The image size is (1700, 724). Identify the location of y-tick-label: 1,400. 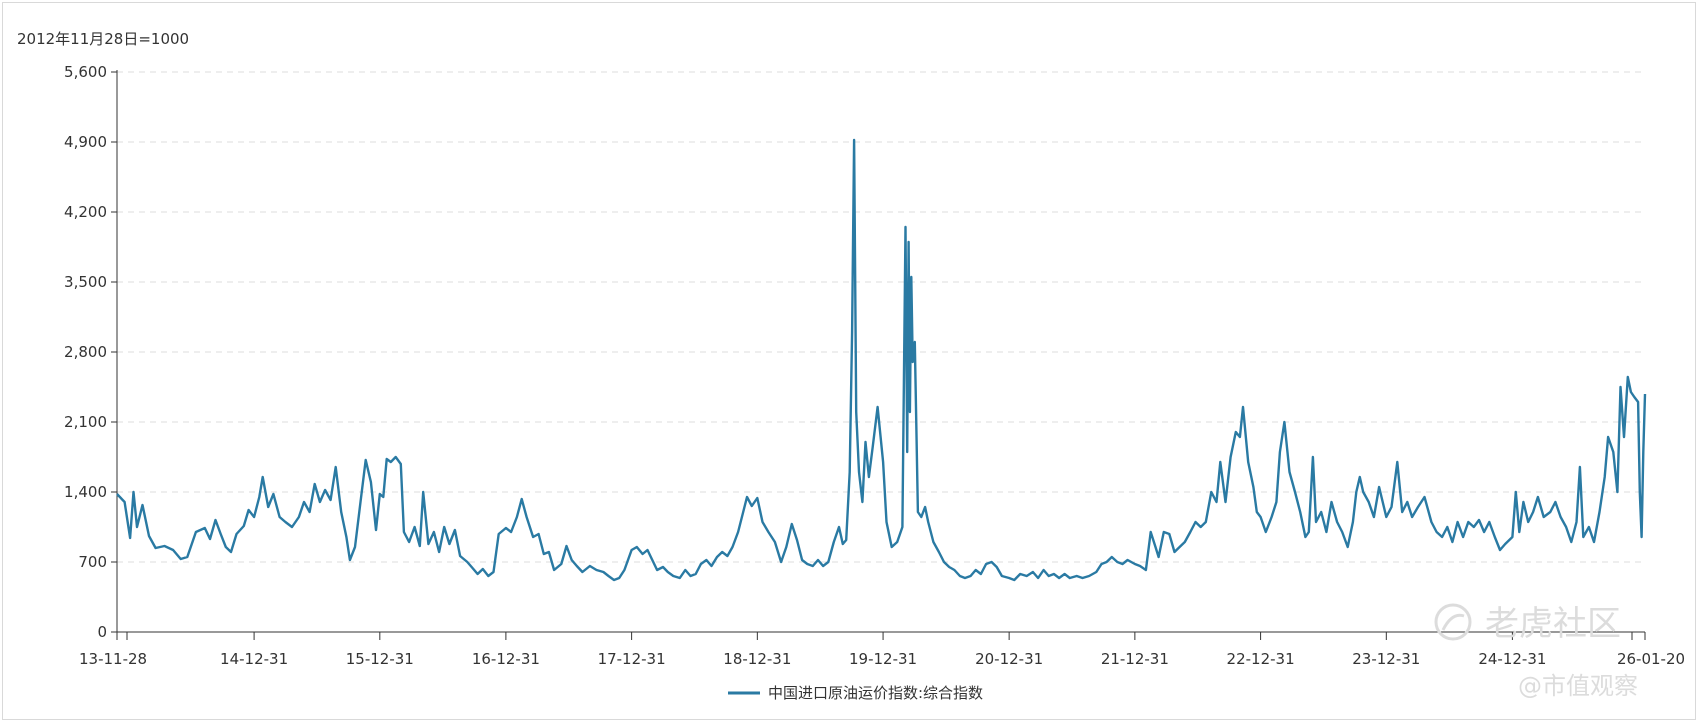
(85, 492).